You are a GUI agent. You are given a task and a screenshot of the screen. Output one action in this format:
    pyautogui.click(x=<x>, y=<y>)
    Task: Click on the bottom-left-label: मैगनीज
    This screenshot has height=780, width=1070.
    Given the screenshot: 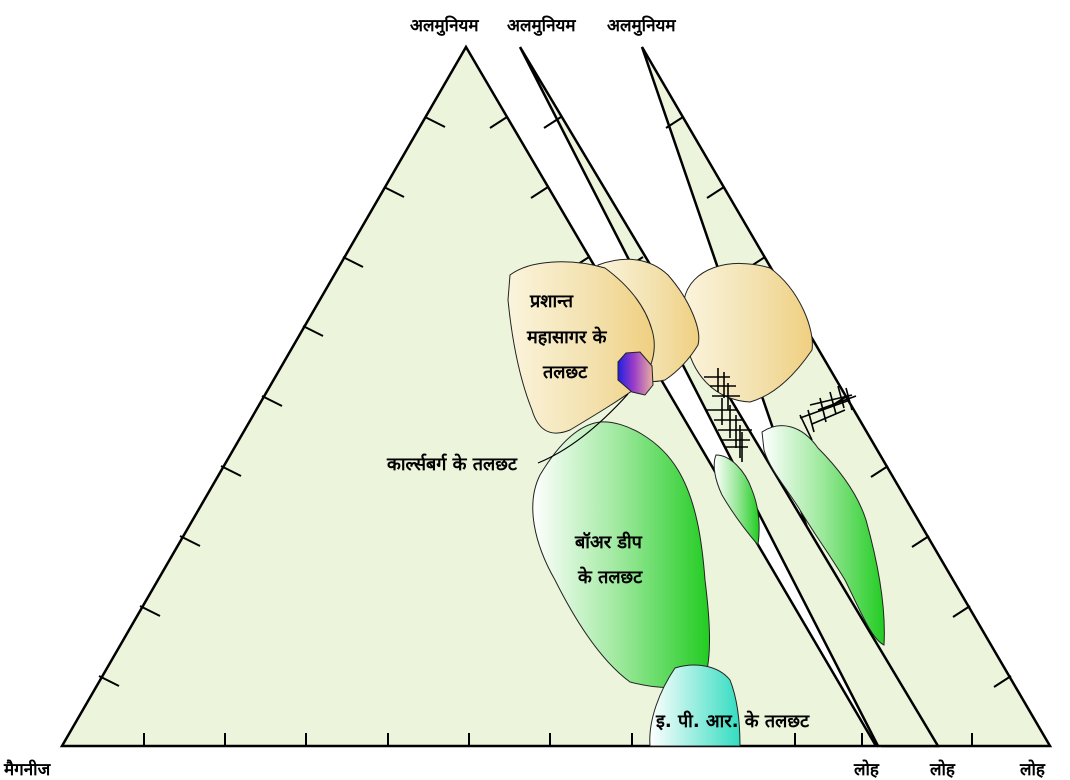 What is the action you would take?
    pyautogui.click(x=27, y=769)
    